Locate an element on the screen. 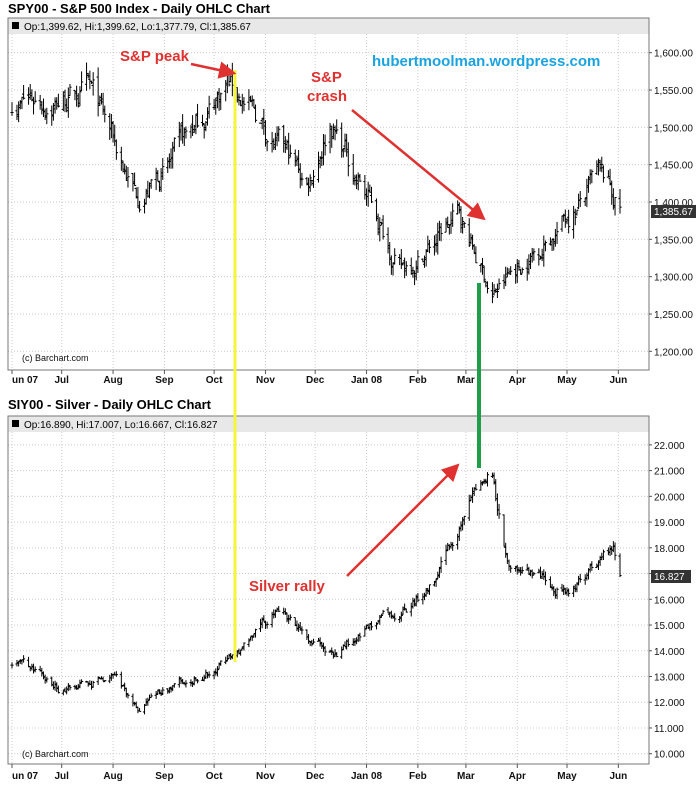 Image resolution: width=700 pixels, height=798 pixels. sp500-header-bar is located at coordinates (328, 26).